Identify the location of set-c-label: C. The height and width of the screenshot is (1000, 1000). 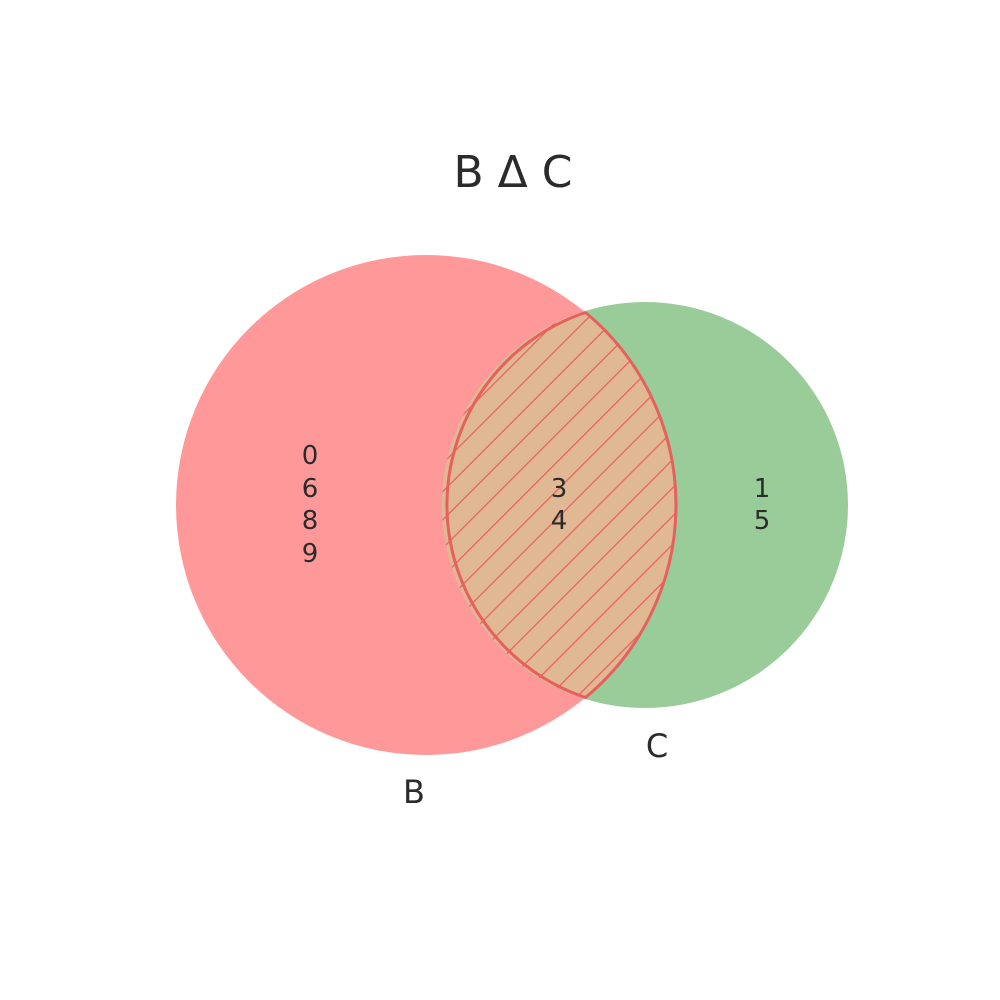
(657, 746).